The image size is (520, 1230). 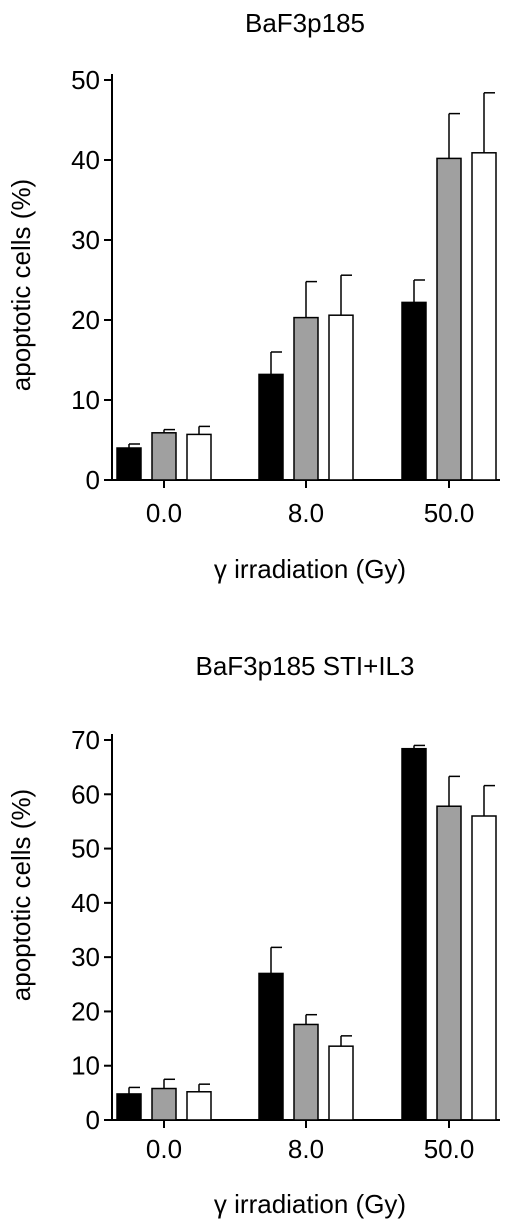 What do you see at coordinates (305, 666) in the screenshot?
I see `chart-title: BaF3p185 STI+IL3` at bounding box center [305, 666].